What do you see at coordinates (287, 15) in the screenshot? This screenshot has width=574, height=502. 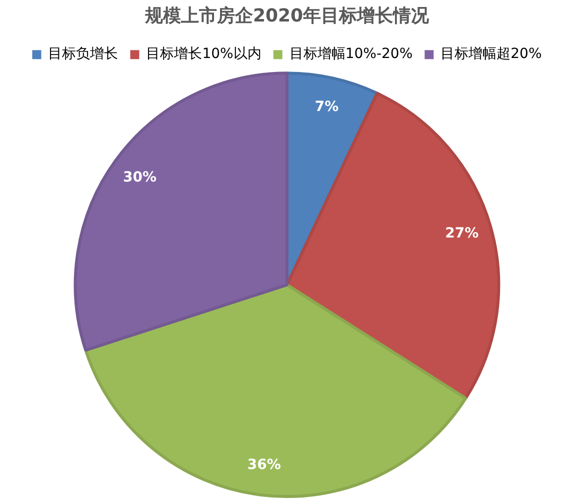 I see `chart-title: 规模上市房企2020年目标增长情况` at bounding box center [287, 15].